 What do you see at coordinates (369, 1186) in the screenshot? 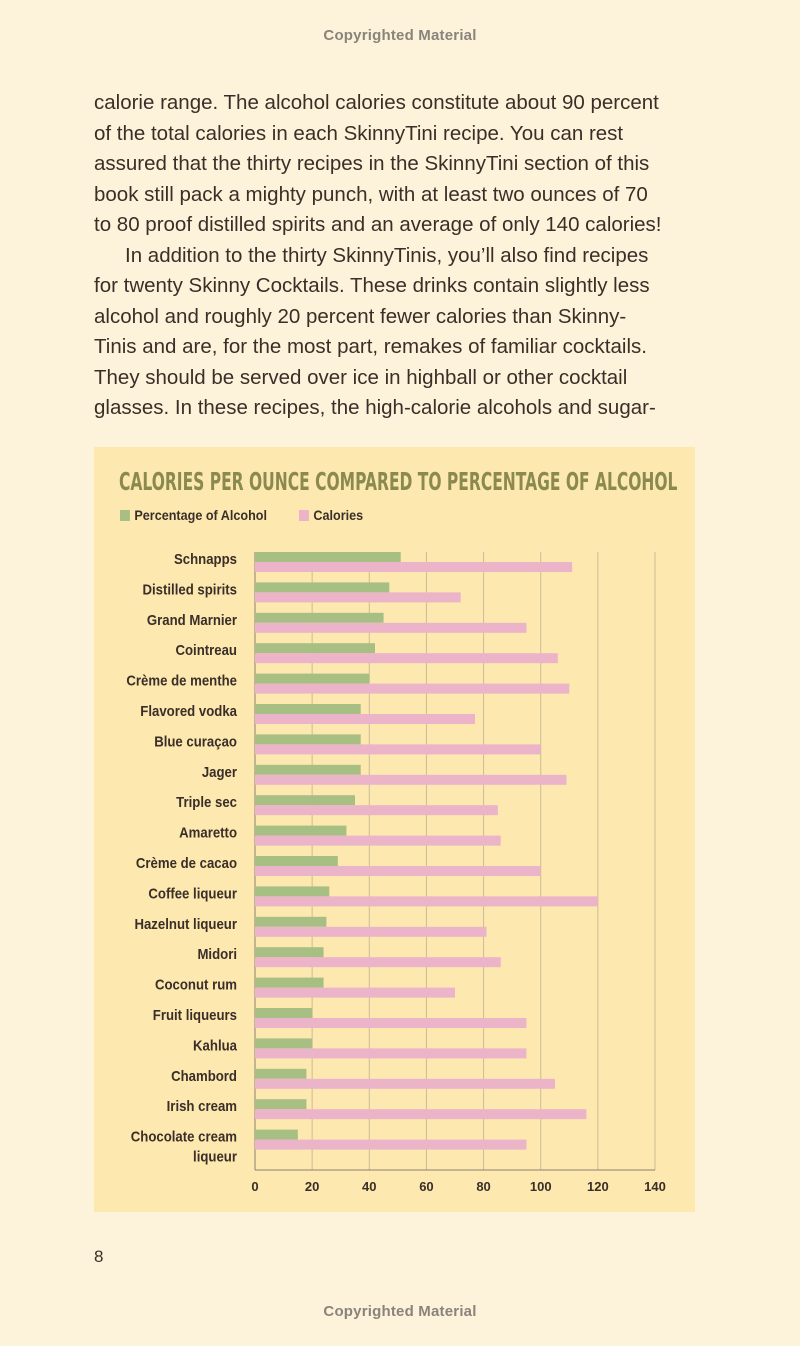
I see `x-tick-label: 40` at bounding box center [369, 1186].